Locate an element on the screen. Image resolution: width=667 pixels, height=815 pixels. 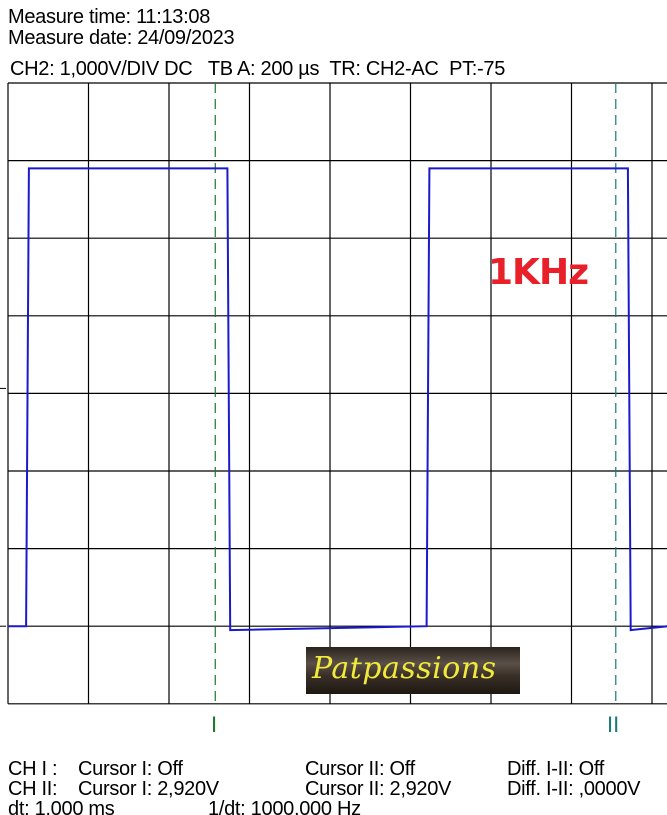
measure-date: Measure date: 24/09/2023 is located at coordinates (121, 38).